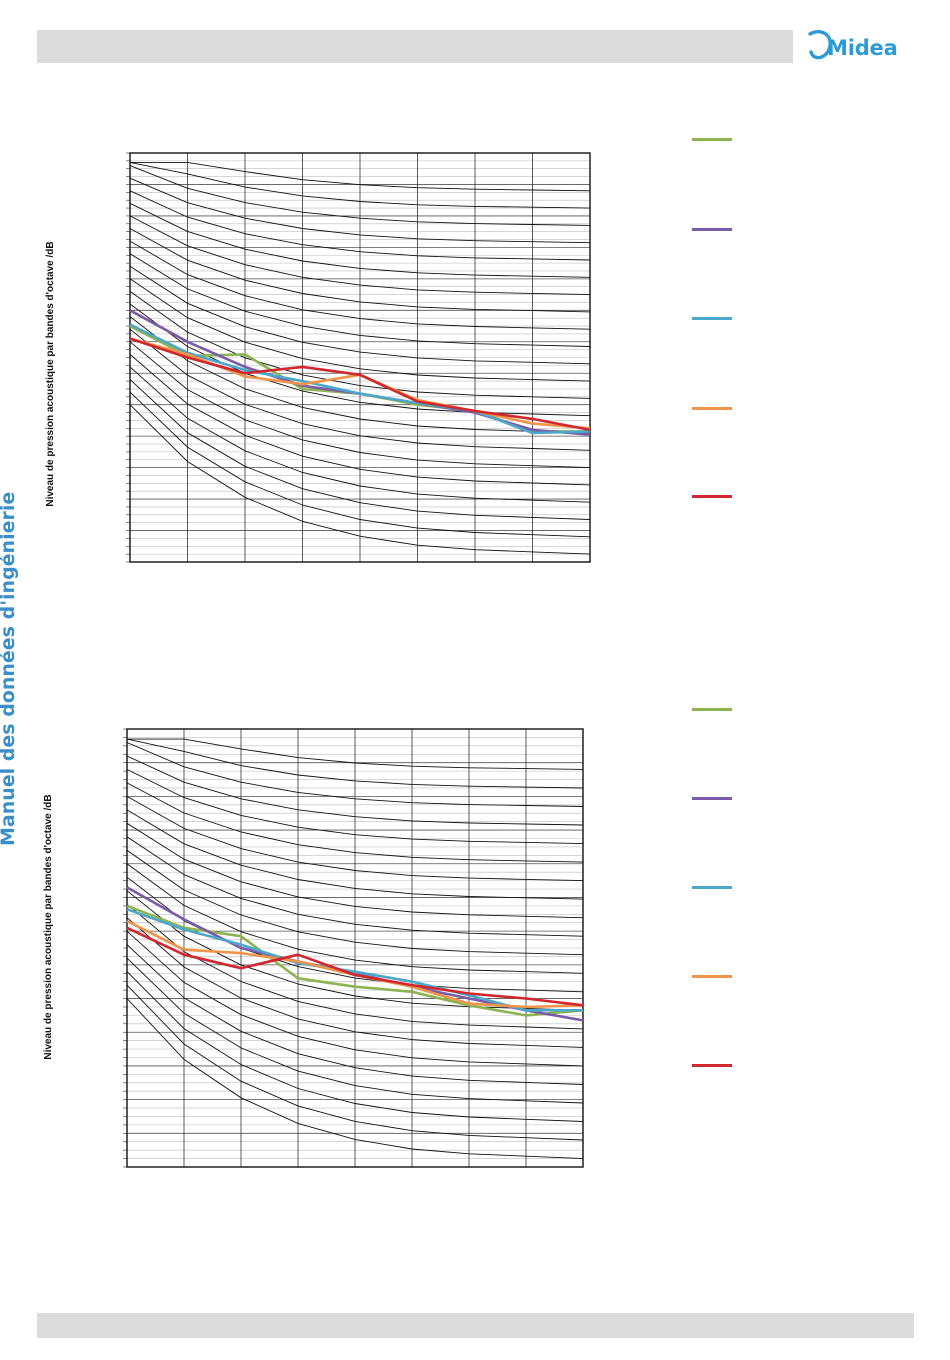 This screenshot has height=1360, width=950. Describe the element at coordinates (820, 44) in the screenshot. I see `midea-logo-icon` at that location.